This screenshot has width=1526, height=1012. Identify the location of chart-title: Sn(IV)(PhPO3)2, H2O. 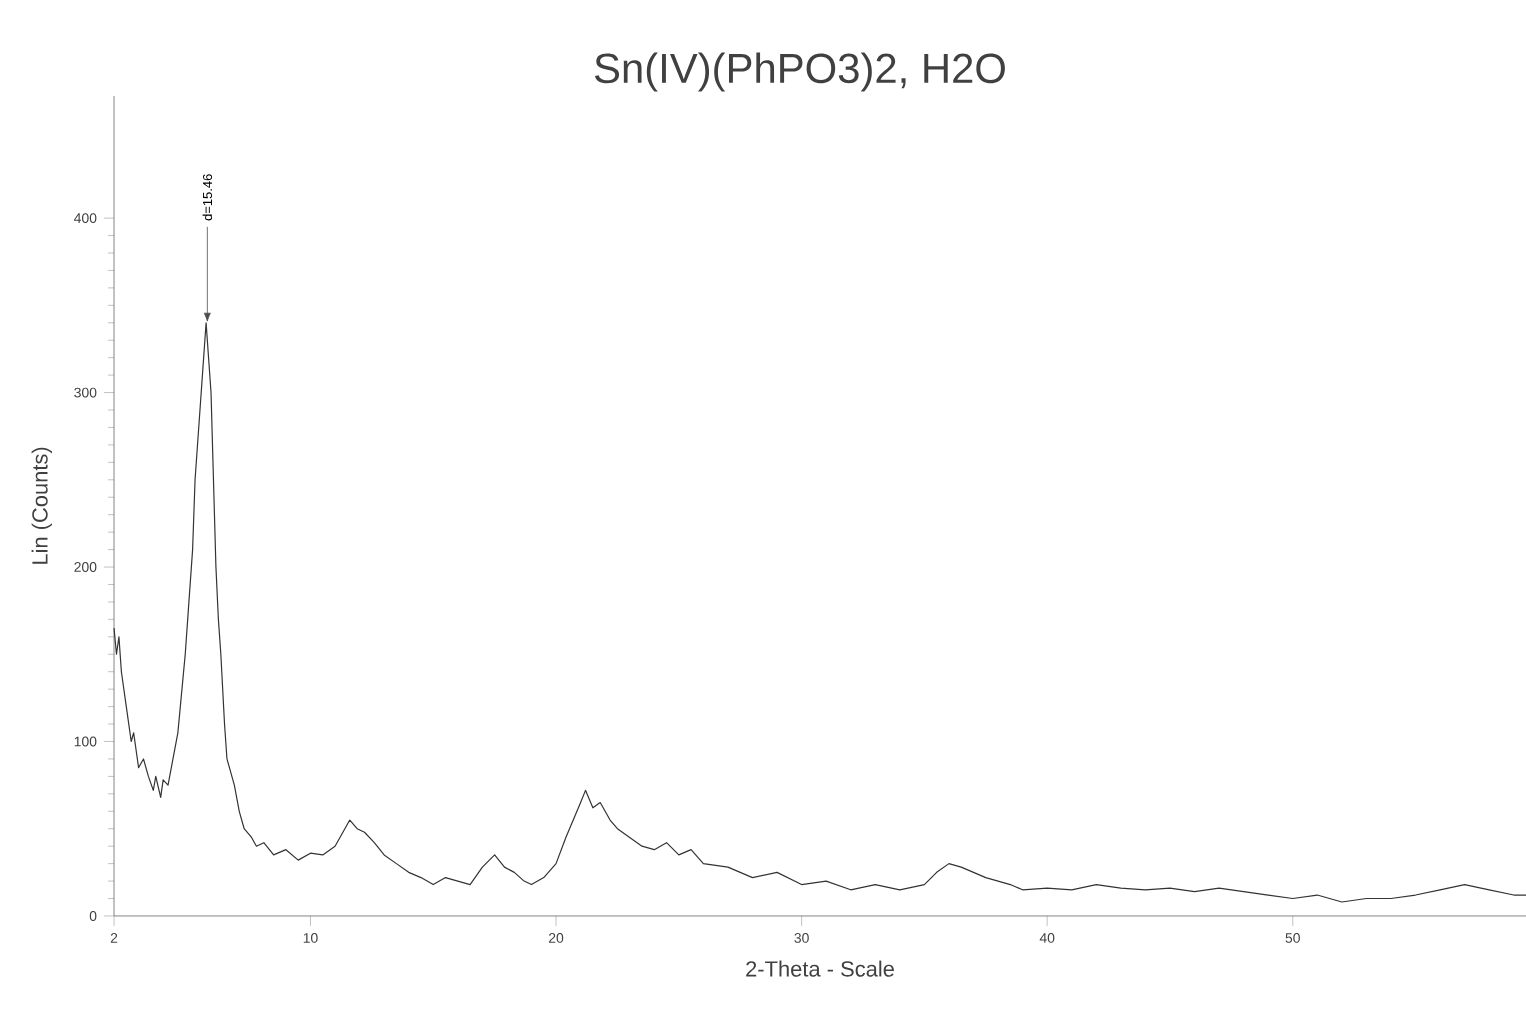
(799, 72).